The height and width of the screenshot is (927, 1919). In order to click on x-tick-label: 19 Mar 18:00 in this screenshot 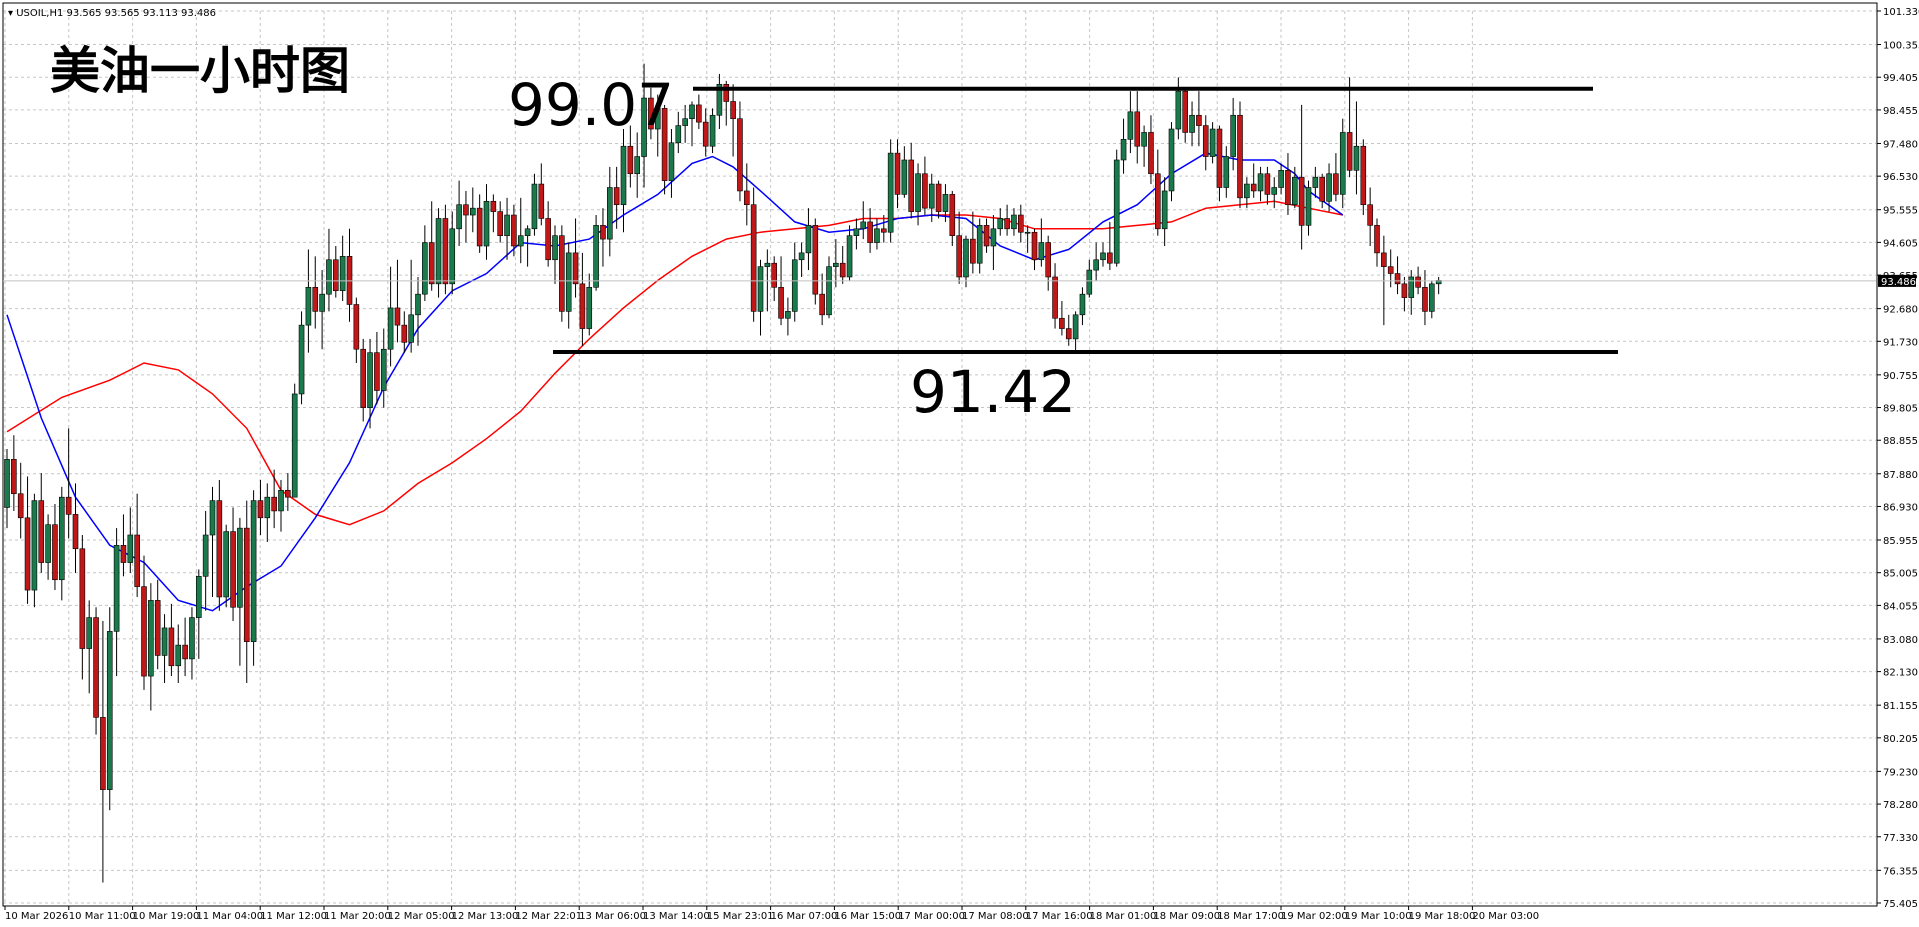, I will do `click(1442, 916)`.